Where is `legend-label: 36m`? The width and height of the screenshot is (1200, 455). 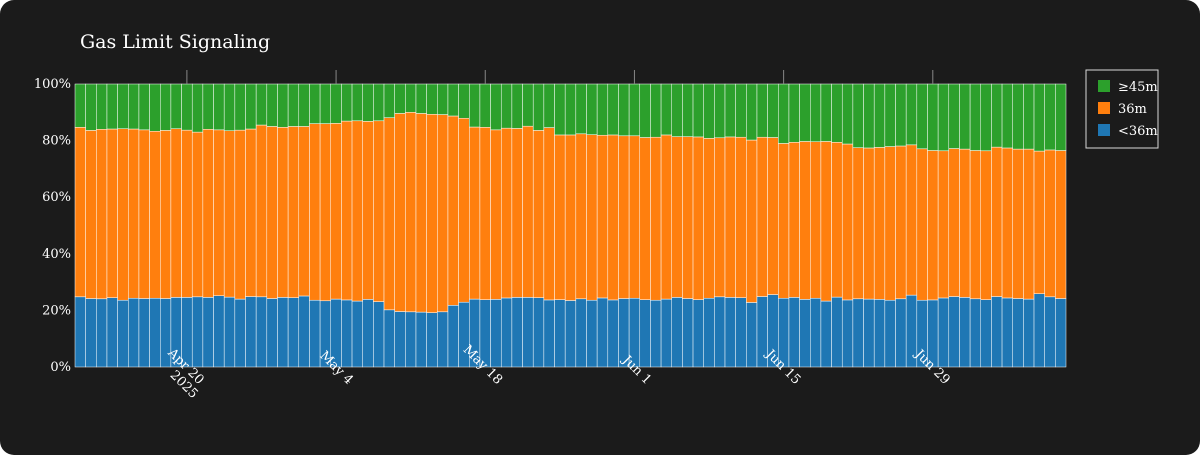
legend-label: 36m is located at coordinates (1132, 109).